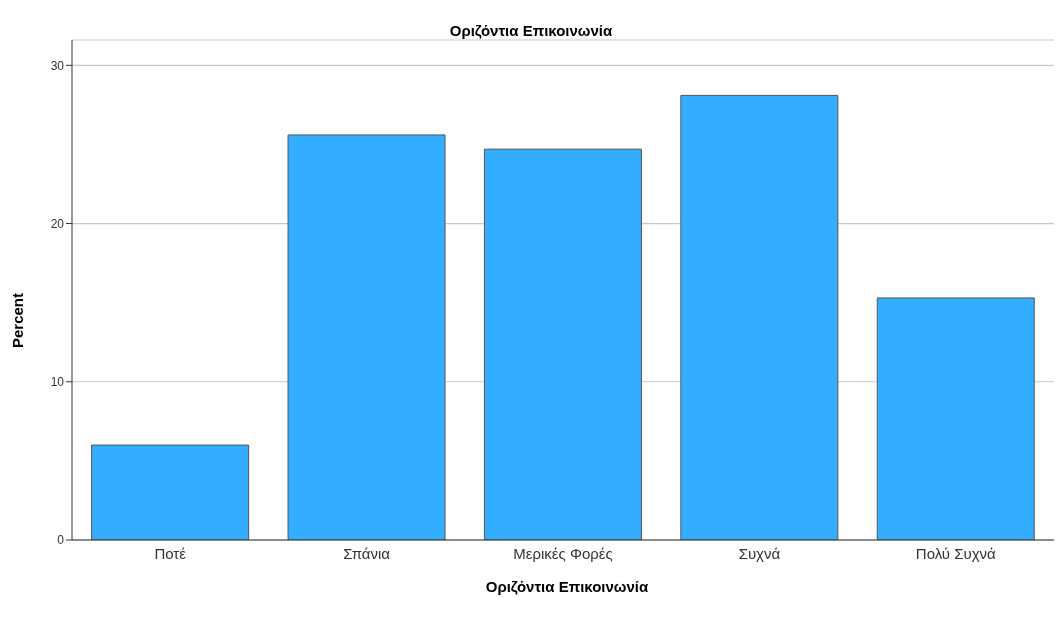 The image size is (1062, 620). I want to click on y-tick-label: 30, so click(57, 65).